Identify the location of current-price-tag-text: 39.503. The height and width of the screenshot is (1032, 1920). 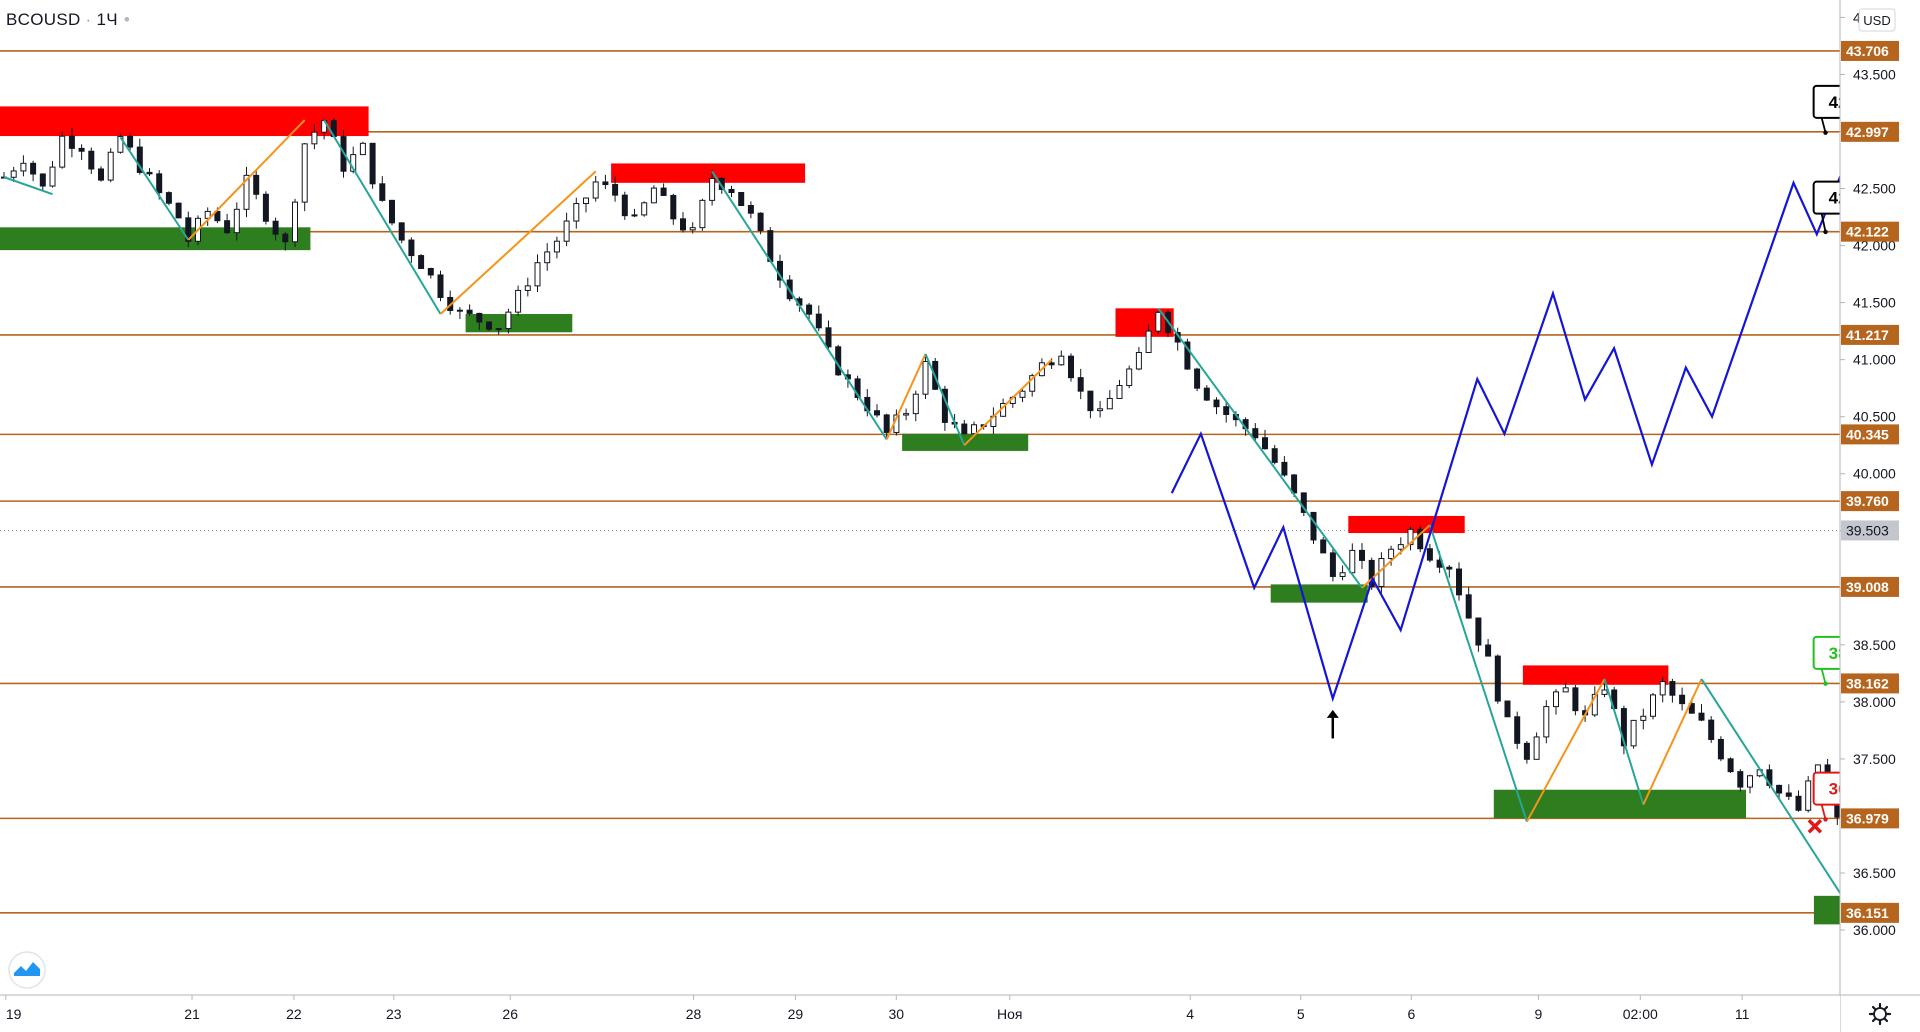
(1867, 530).